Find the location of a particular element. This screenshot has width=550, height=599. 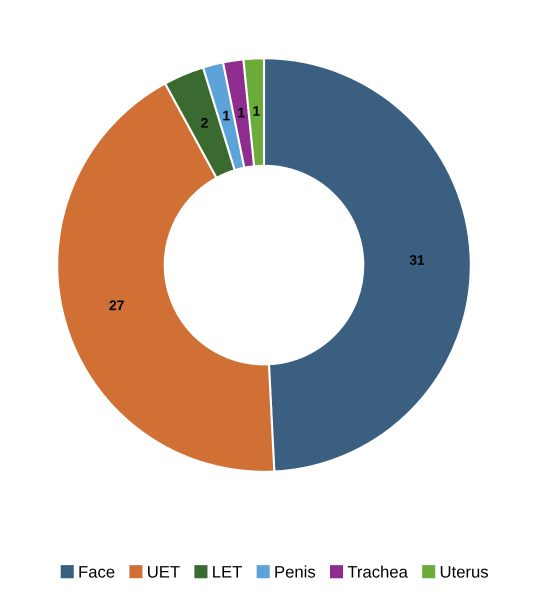

legend-label: Trachea is located at coordinates (378, 571).